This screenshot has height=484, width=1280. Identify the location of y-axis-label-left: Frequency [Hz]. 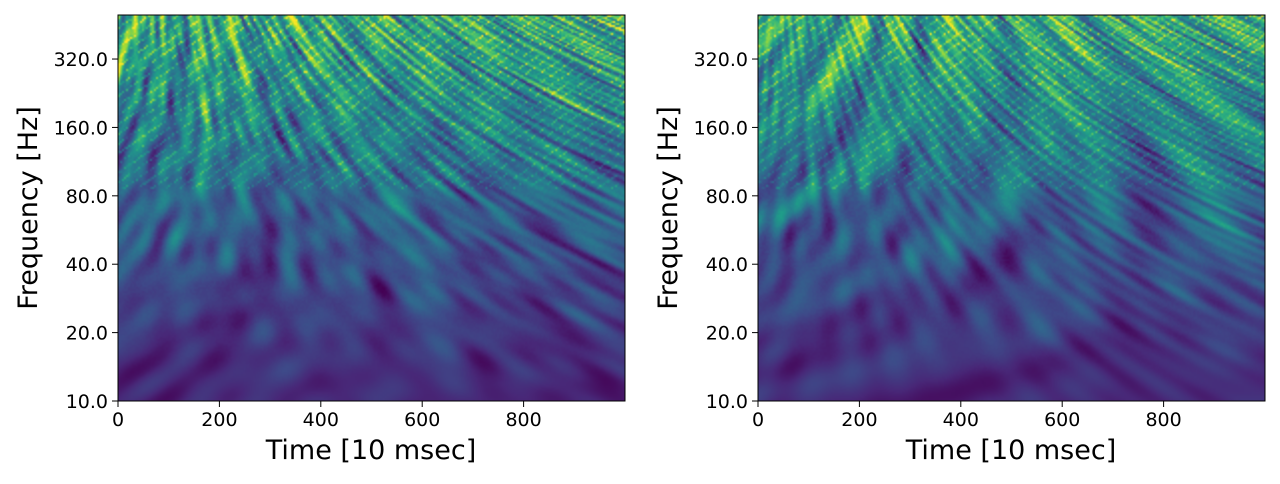
(28, 208).